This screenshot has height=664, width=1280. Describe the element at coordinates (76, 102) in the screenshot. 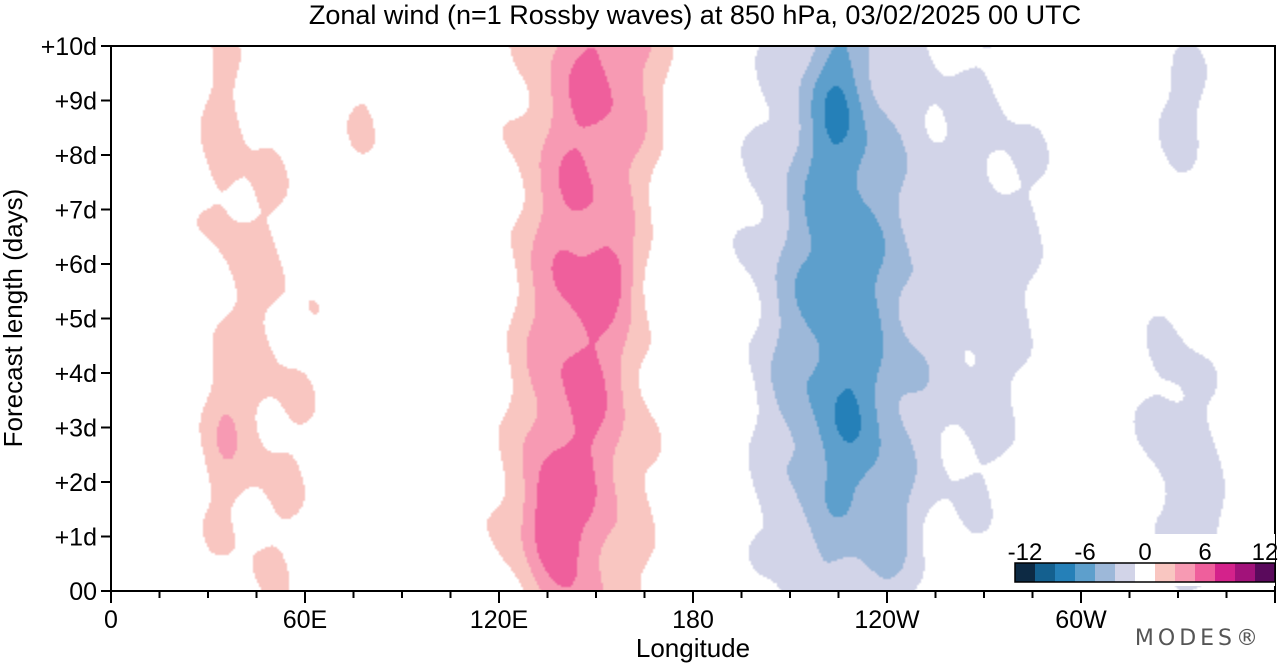

I see `y-tick-label: +9d` at that location.